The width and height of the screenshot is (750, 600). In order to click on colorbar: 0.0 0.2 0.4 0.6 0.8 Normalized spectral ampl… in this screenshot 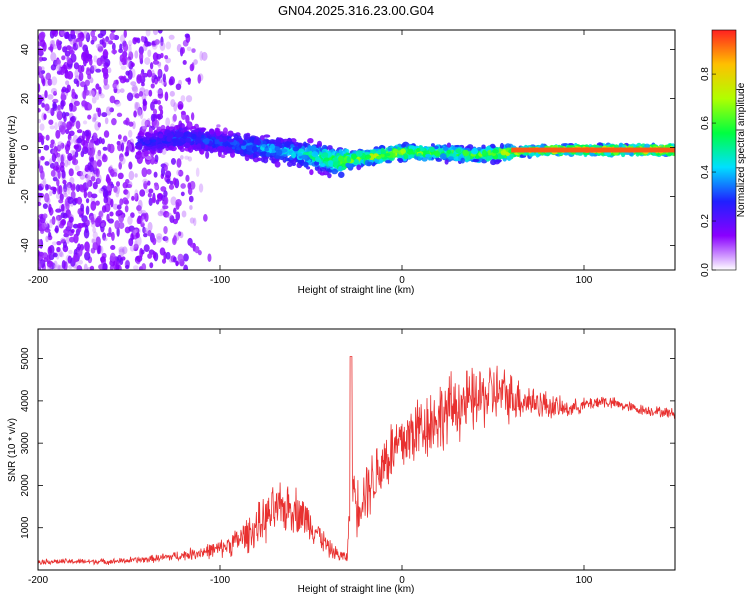, I will do `click(723, 153)`.